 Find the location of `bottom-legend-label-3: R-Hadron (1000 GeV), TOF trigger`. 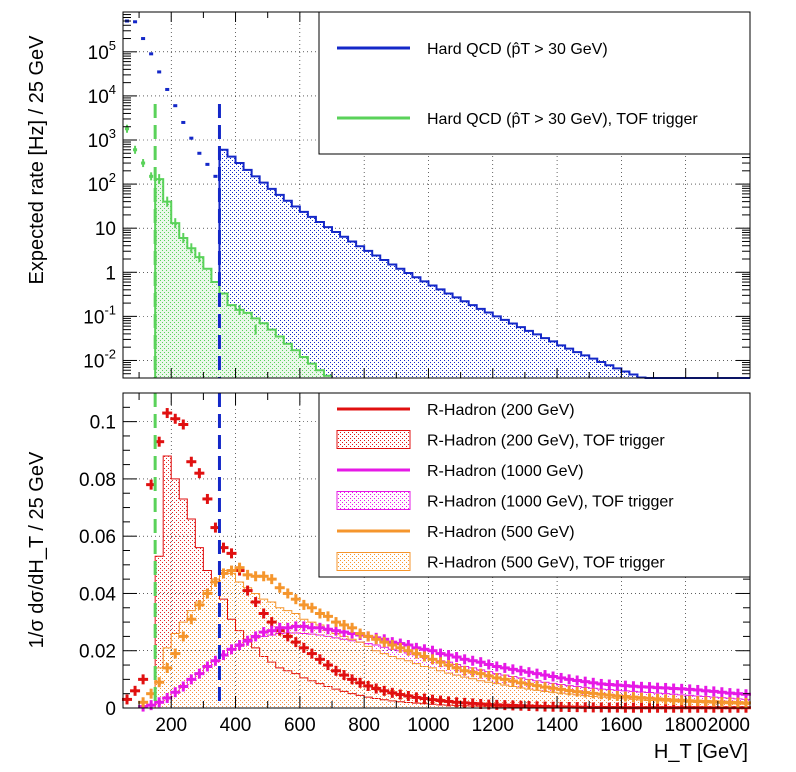

bottom-legend-label-3: R-Hadron (1000 GeV), TOF trigger is located at coordinates (550, 502).